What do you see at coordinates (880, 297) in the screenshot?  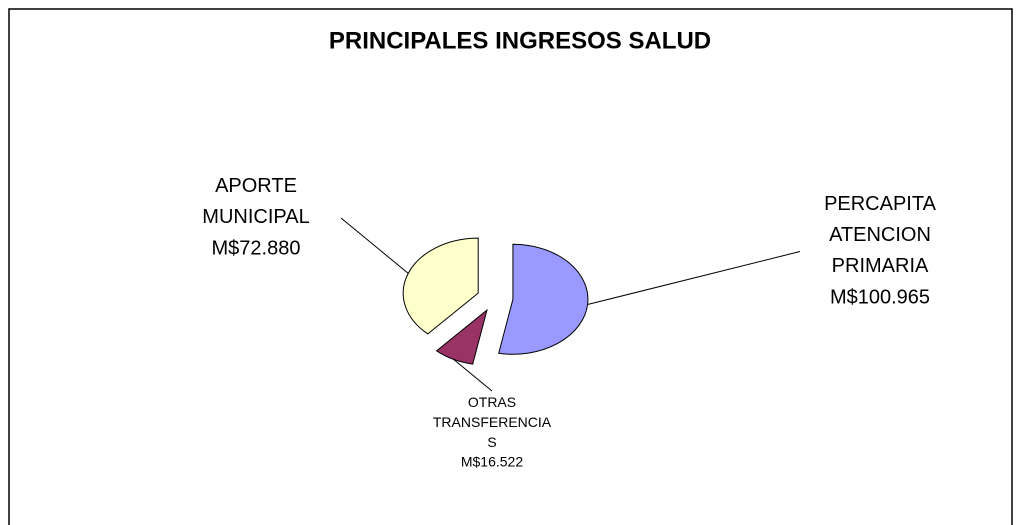 I see `value-label: M$100.965` at bounding box center [880, 297].